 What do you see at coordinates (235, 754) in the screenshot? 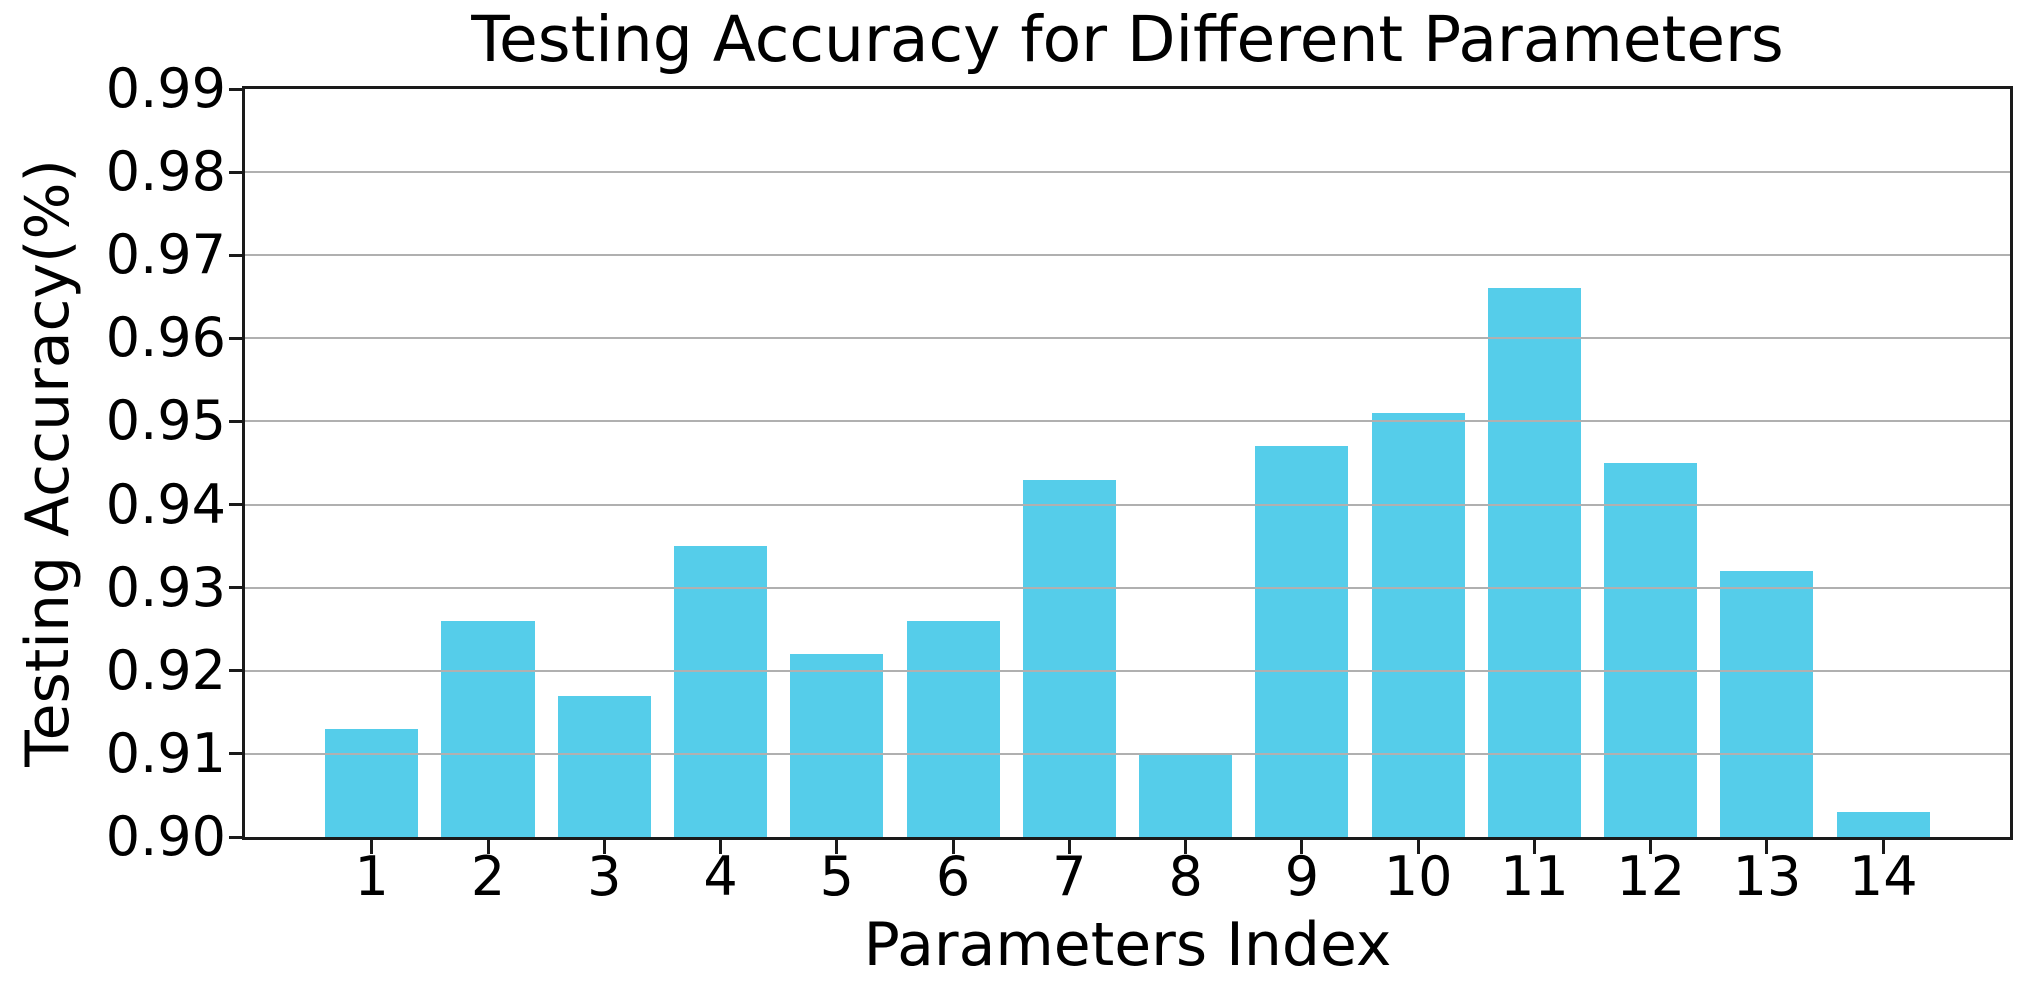
I see `y-tick-mark-0.91` at bounding box center [235, 754].